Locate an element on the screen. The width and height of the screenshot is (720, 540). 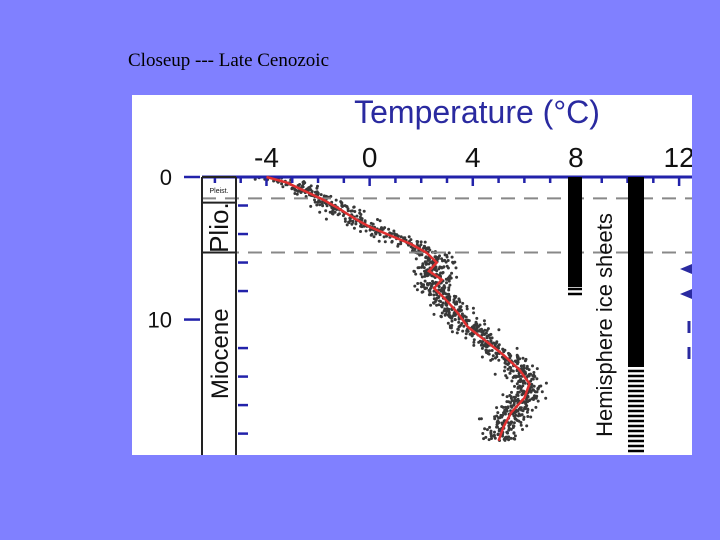
chart-title: Temperature (°C) is located at coordinates (477, 112).